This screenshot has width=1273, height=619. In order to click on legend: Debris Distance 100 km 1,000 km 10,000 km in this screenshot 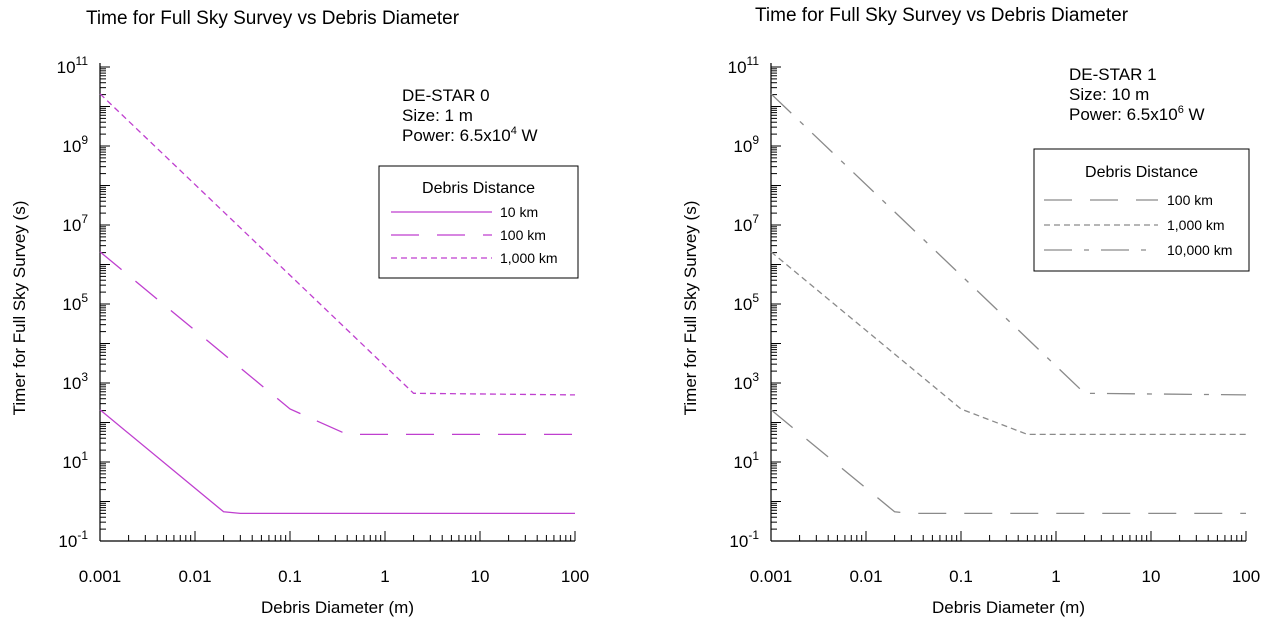, I will do `click(1141, 210)`.